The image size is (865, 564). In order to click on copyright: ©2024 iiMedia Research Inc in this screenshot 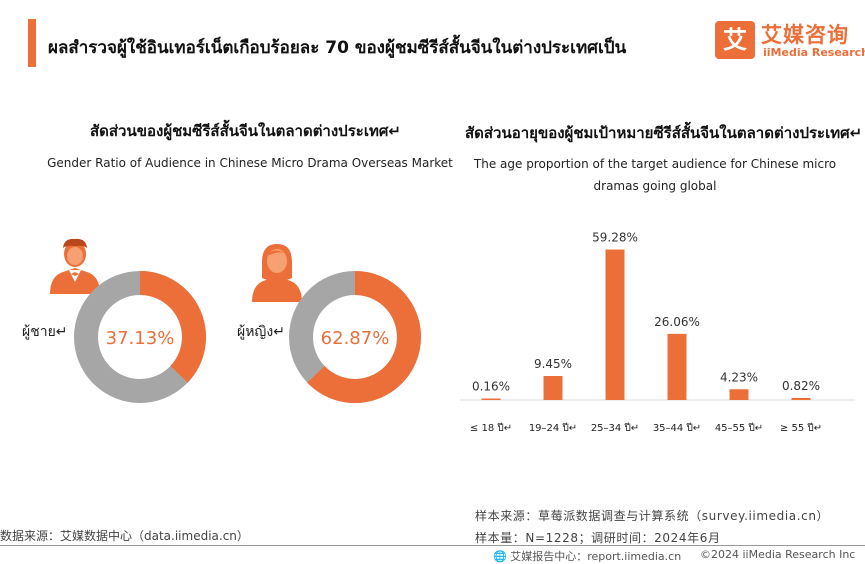, I will do `click(778, 554)`.